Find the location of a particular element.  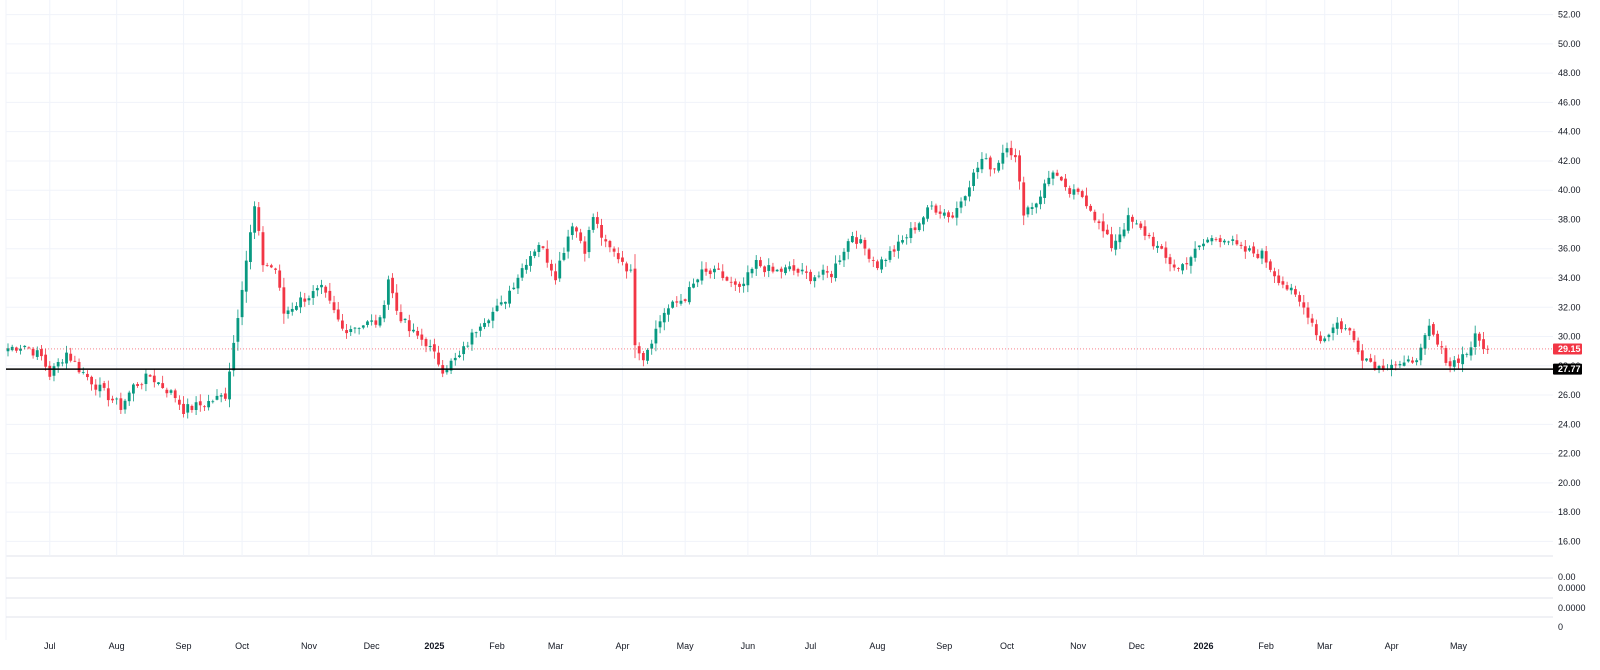

time-tick-label: Apr is located at coordinates (622, 646).